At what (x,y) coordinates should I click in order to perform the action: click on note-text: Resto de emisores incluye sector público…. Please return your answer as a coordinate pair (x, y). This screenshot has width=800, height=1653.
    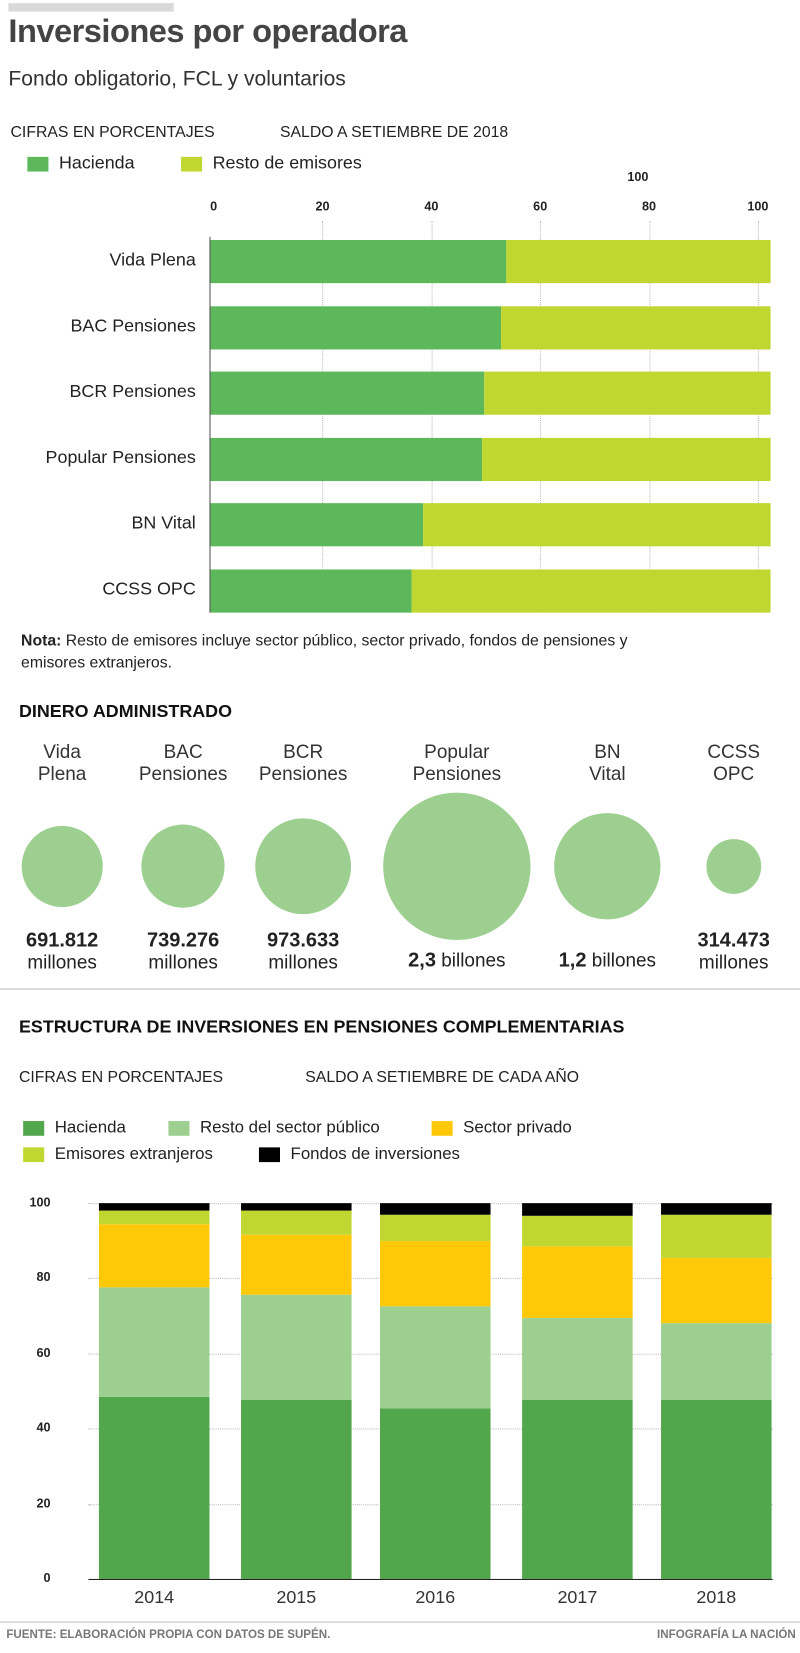
    Looking at the image, I should click on (324, 651).